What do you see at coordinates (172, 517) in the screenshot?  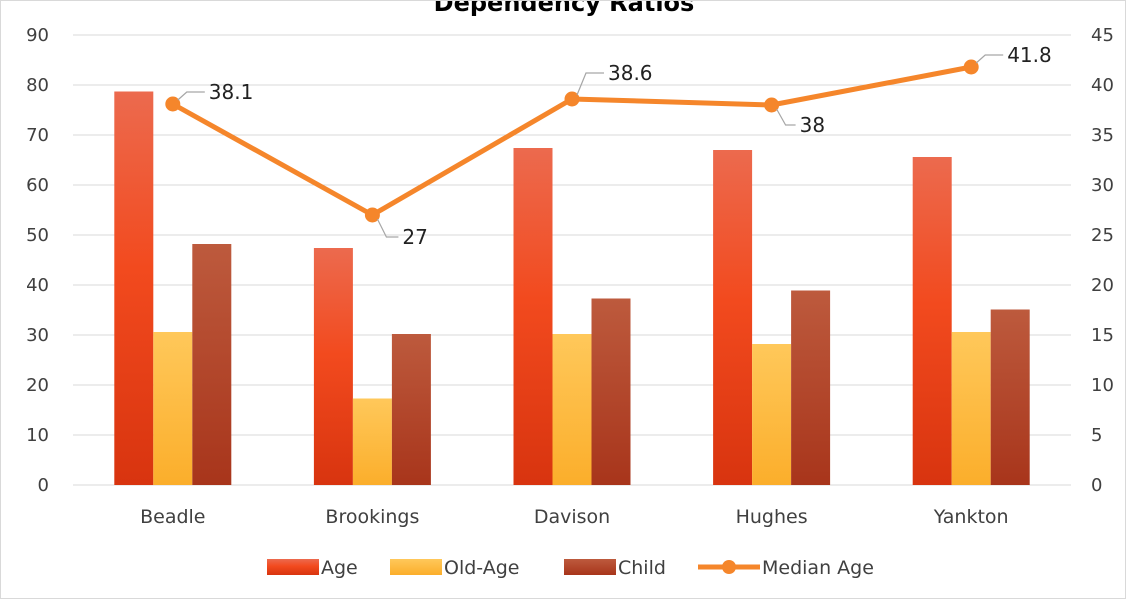 I see `category-label: Beadle` at bounding box center [172, 517].